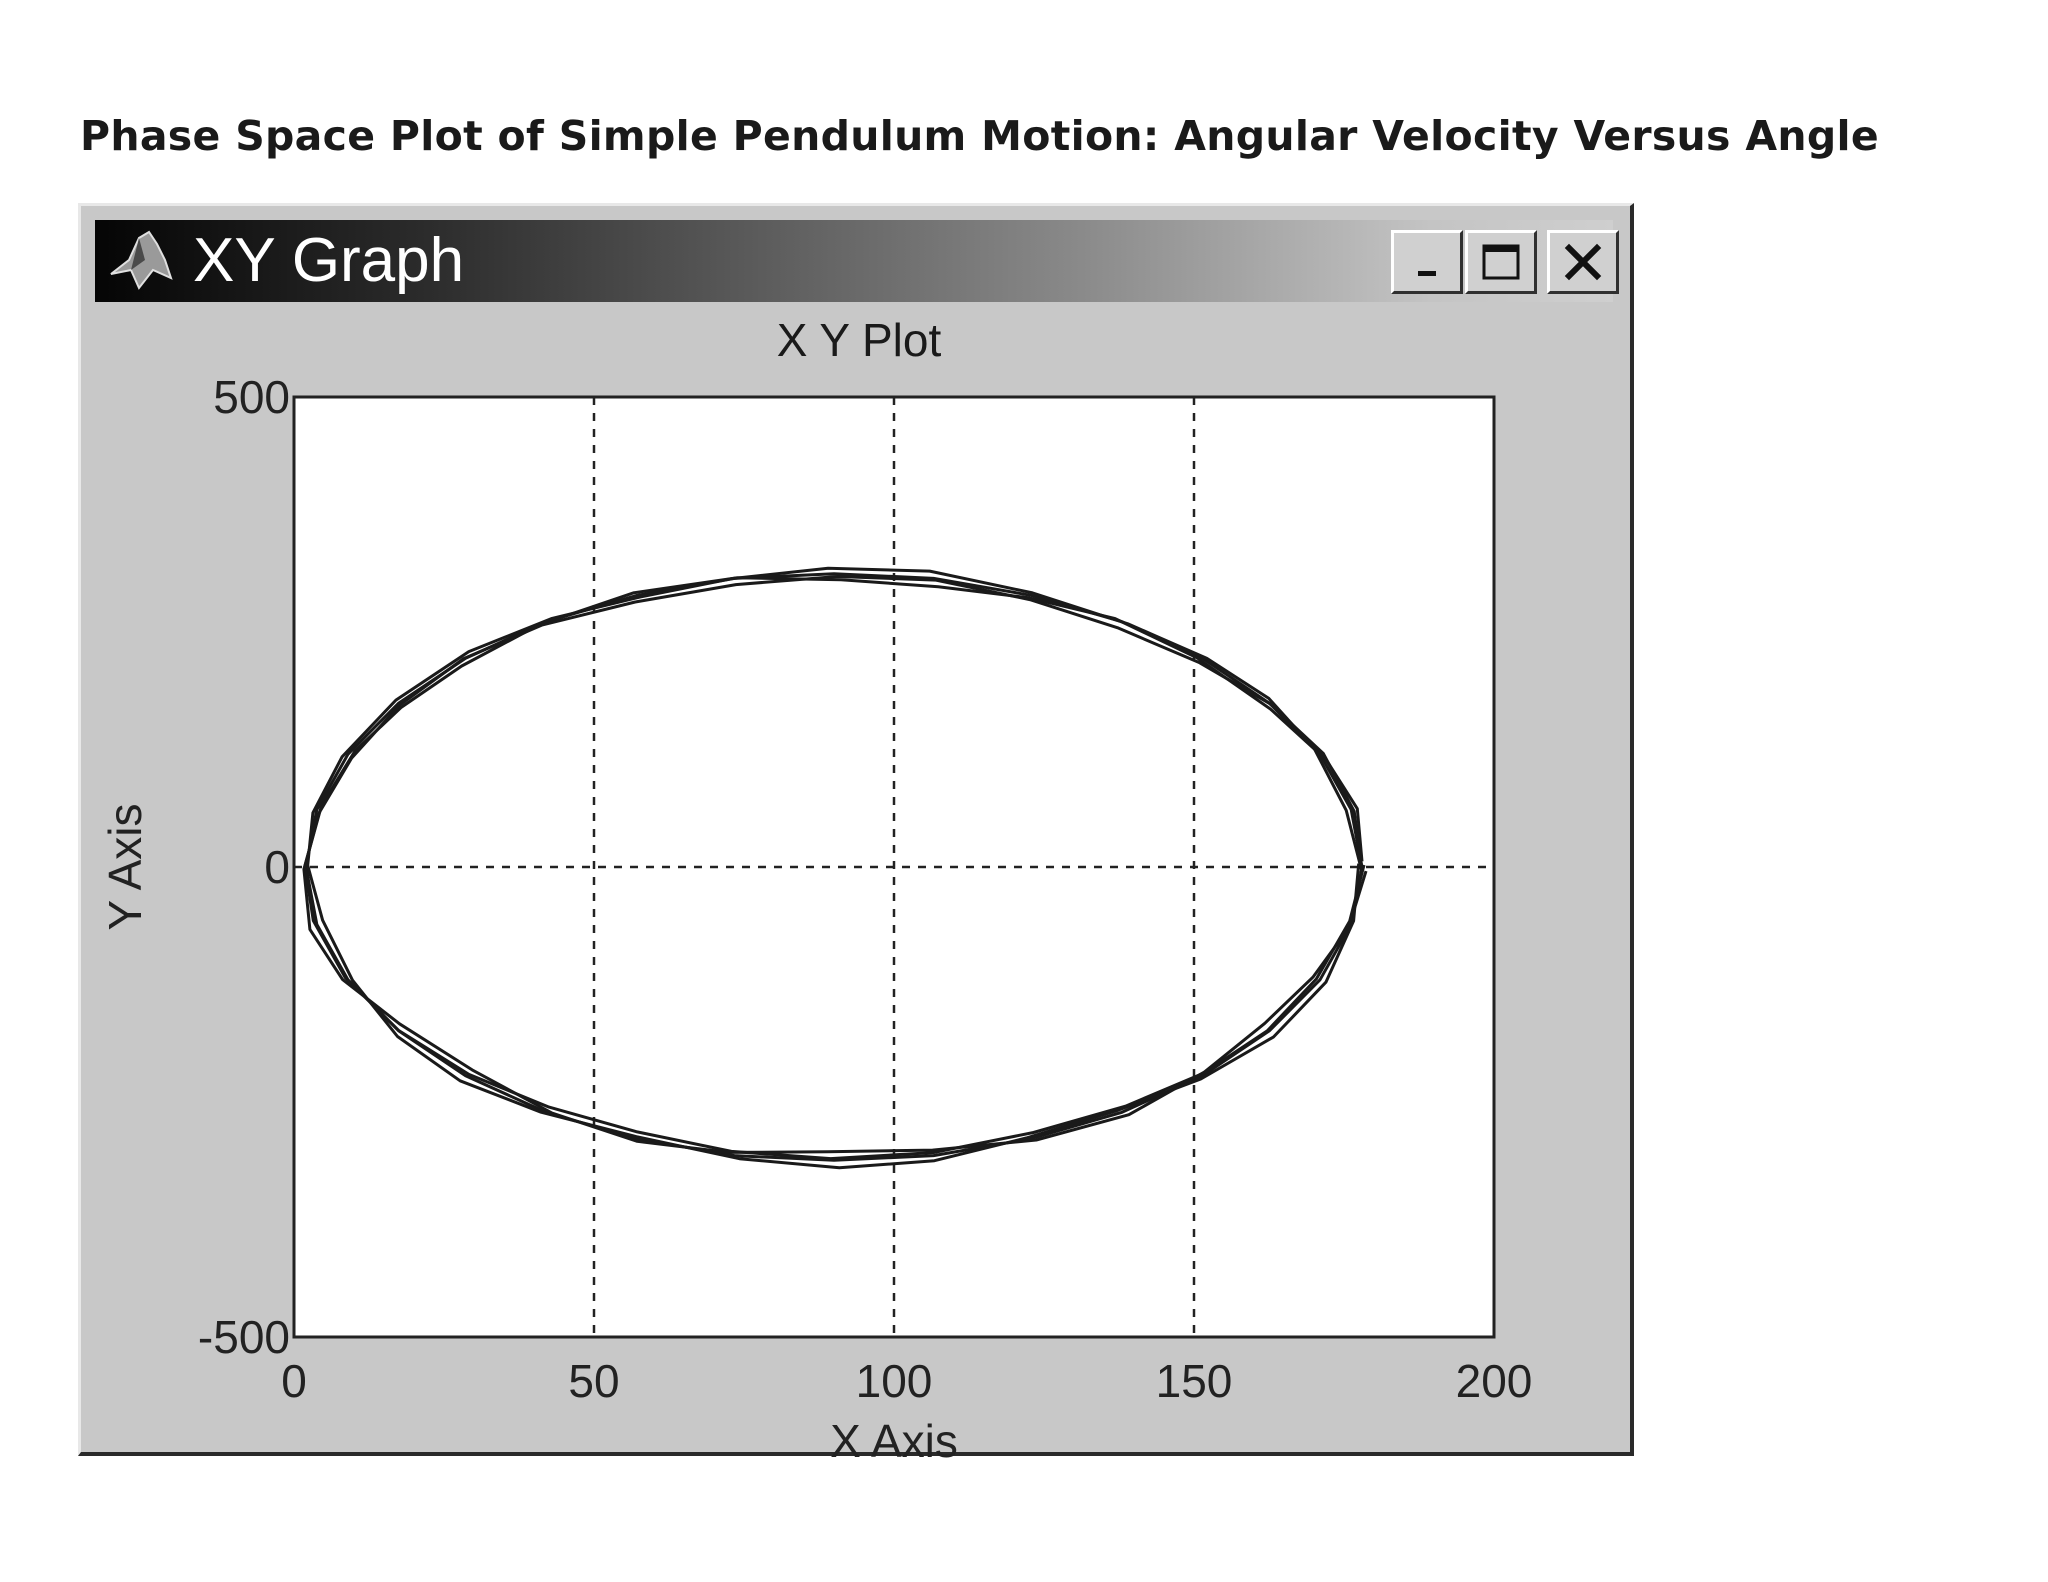 The width and height of the screenshot is (2048, 1582). Describe the element at coordinates (859, 340) in the screenshot. I see `plot-title: X Y Plot` at that location.